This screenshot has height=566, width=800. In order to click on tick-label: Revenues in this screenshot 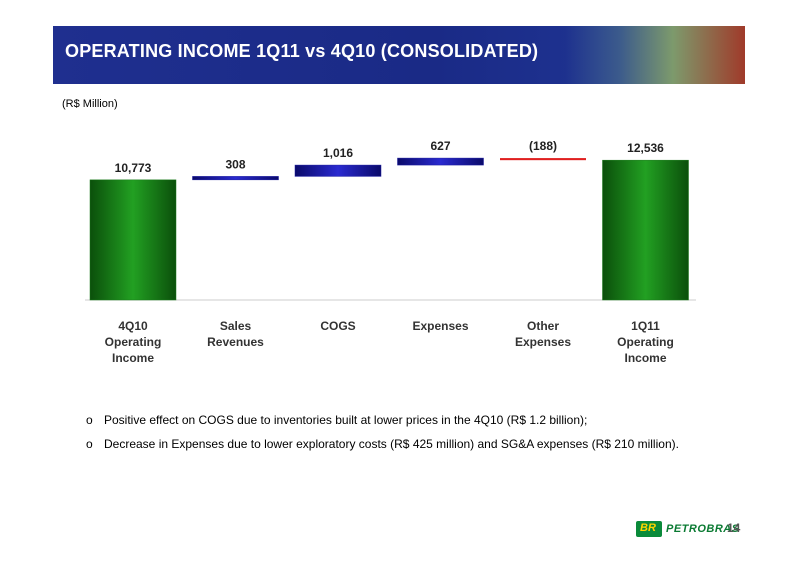, I will do `click(235, 342)`.